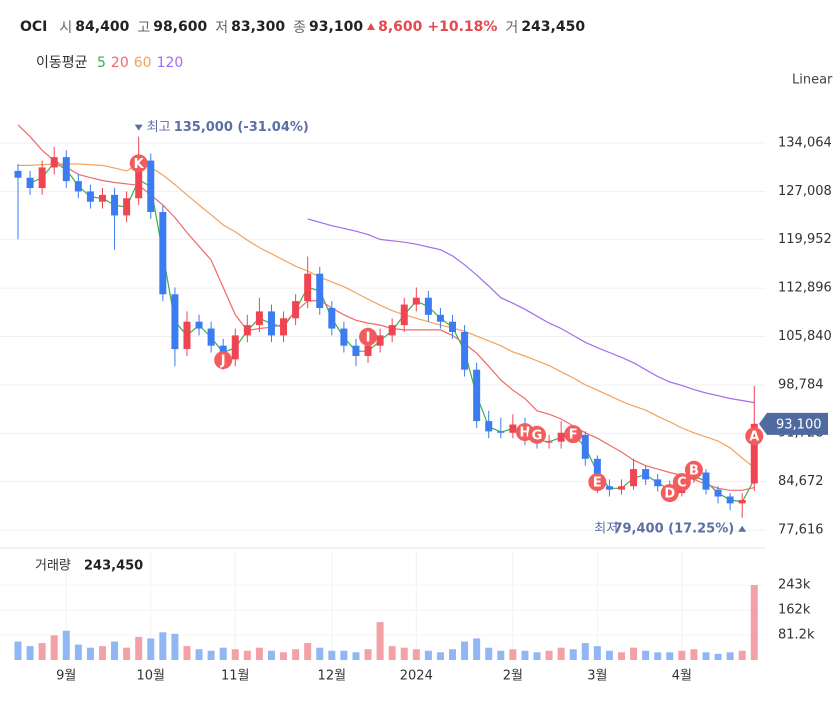 The height and width of the screenshot is (714, 833). Describe the element at coordinates (66, 28) in the screenshot. I see `open-label: 시` at that location.